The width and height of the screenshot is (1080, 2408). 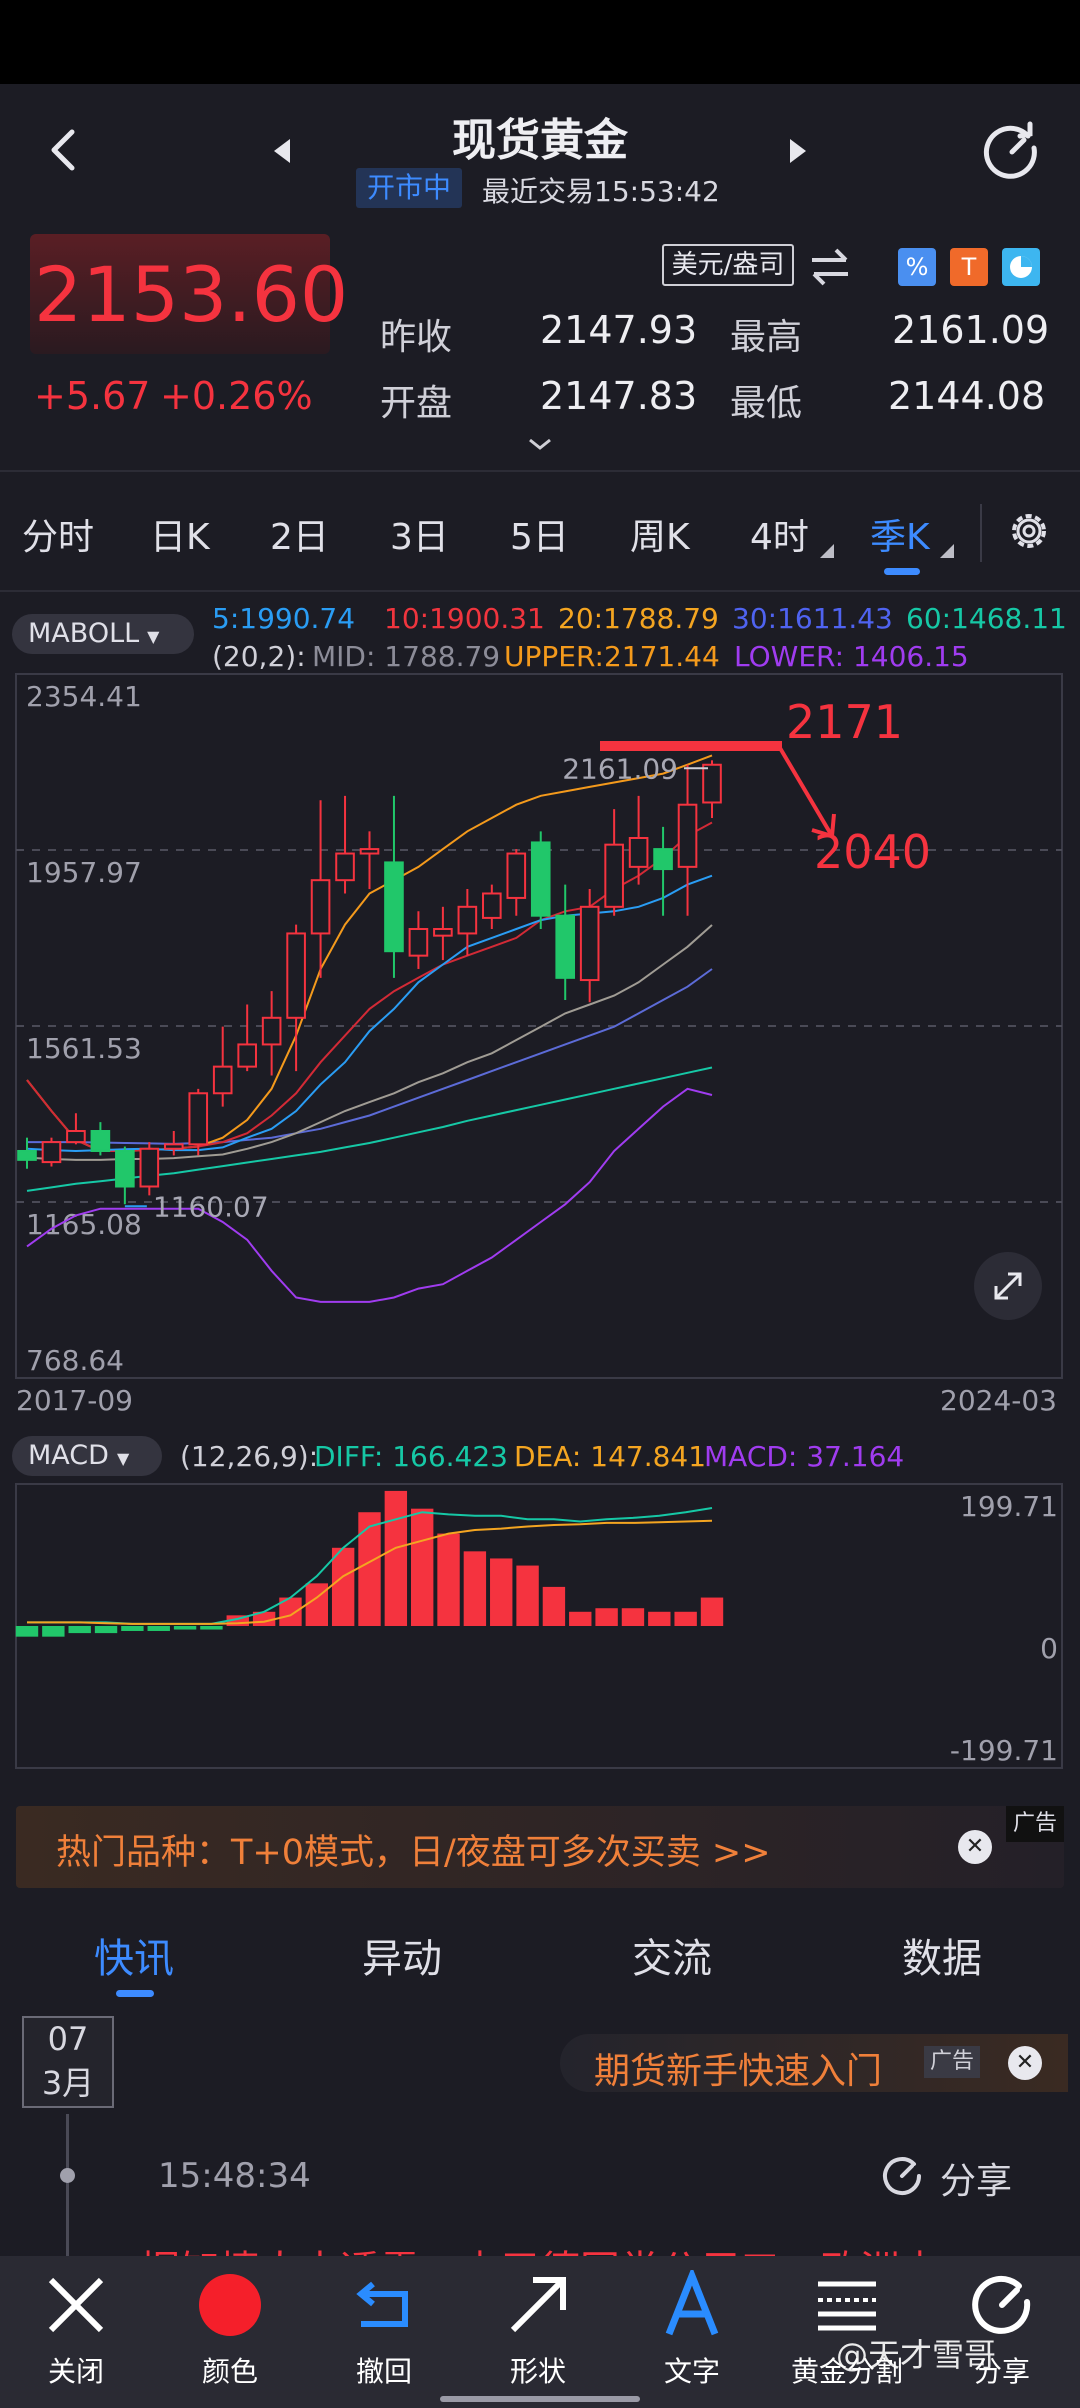 I want to click on tab-3day: 3日, so click(x=419, y=537).